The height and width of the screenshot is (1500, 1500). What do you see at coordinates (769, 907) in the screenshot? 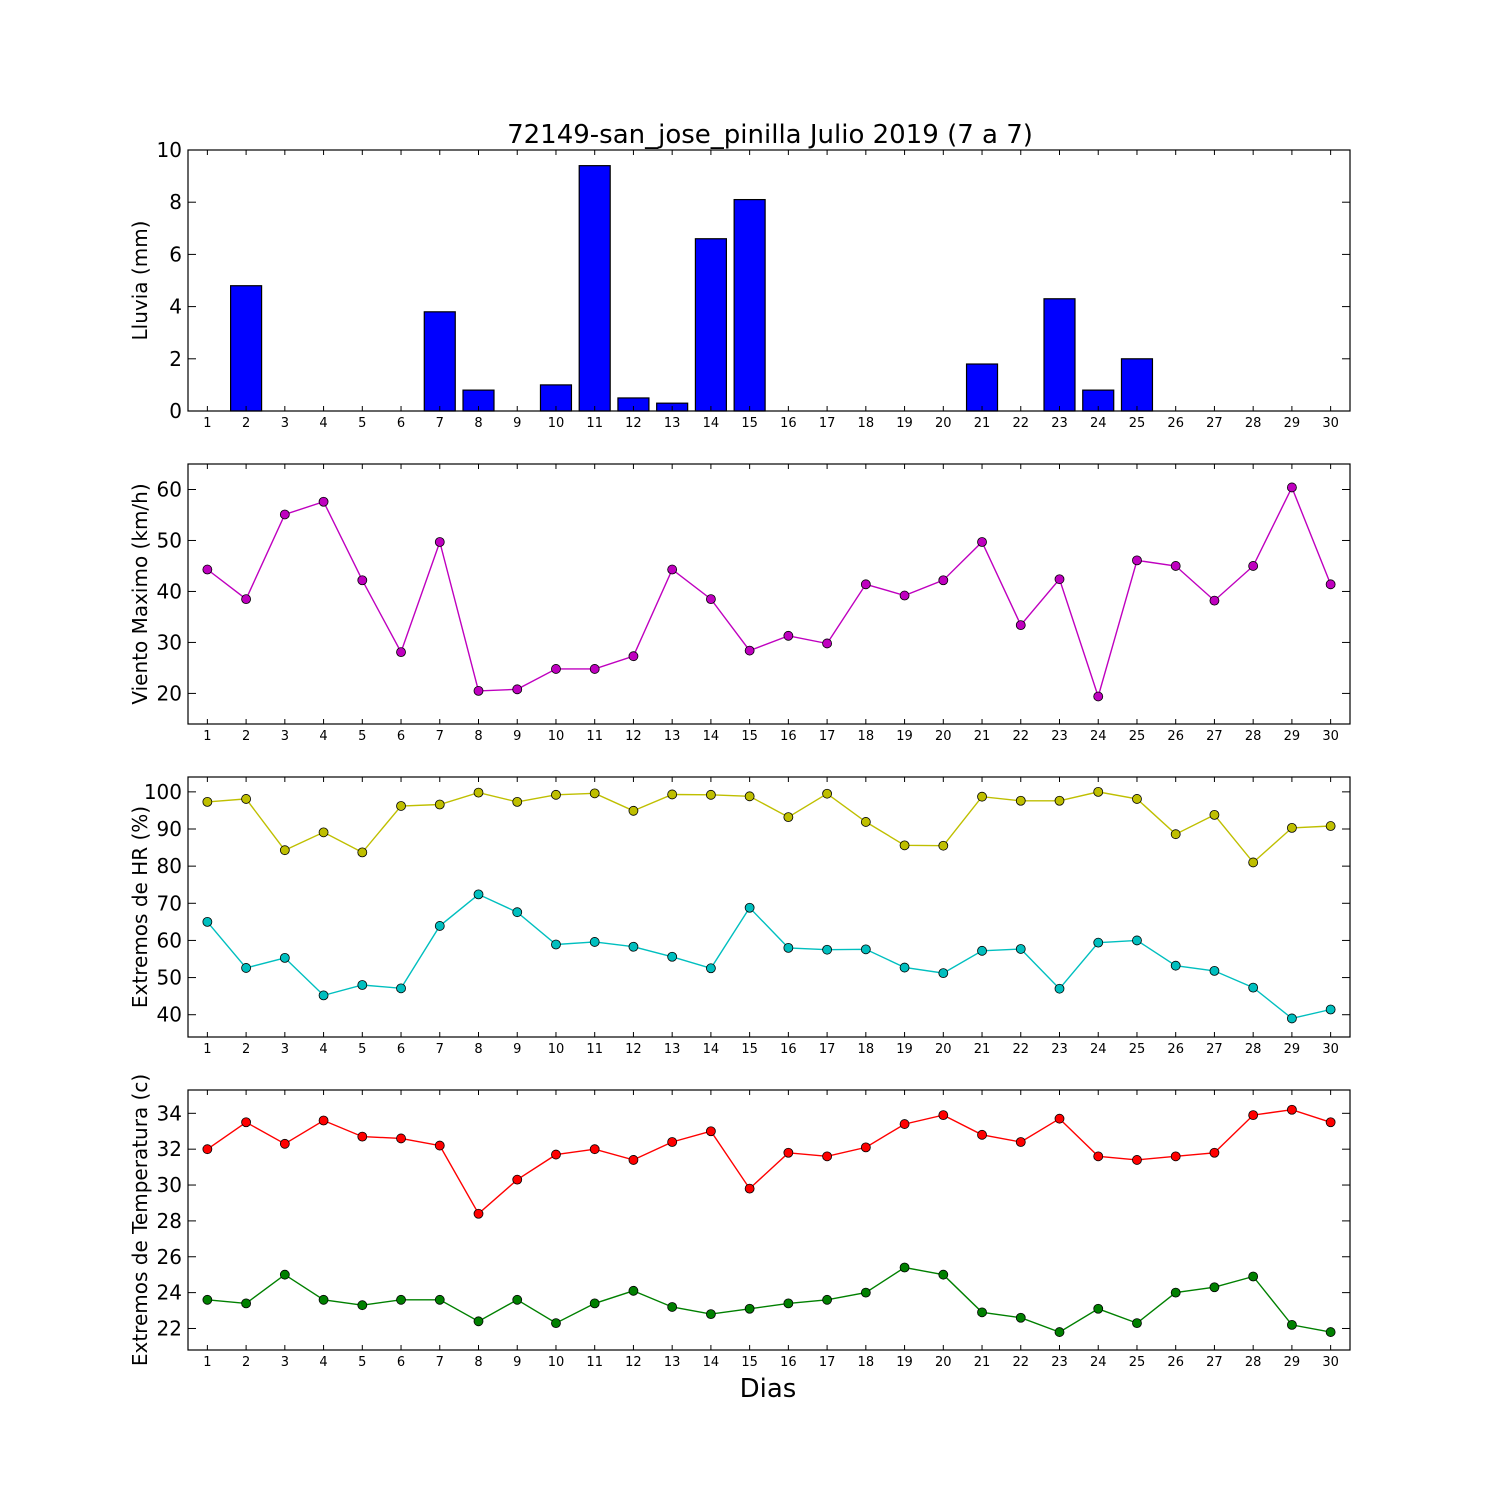
I see `panel-hr-frame` at bounding box center [769, 907].